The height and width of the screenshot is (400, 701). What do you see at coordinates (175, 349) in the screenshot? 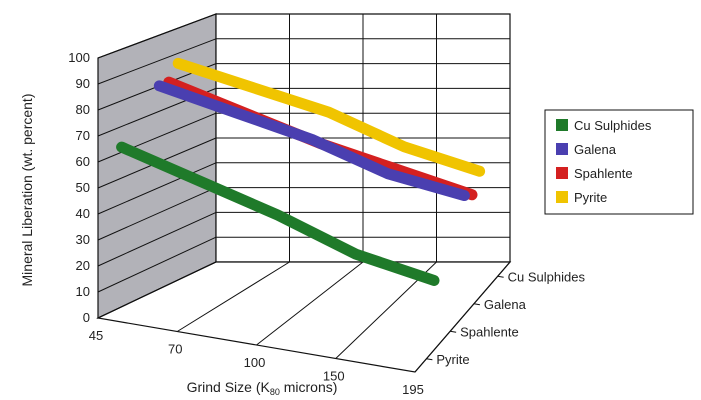
I see `x-tick-label: 70` at bounding box center [175, 349].